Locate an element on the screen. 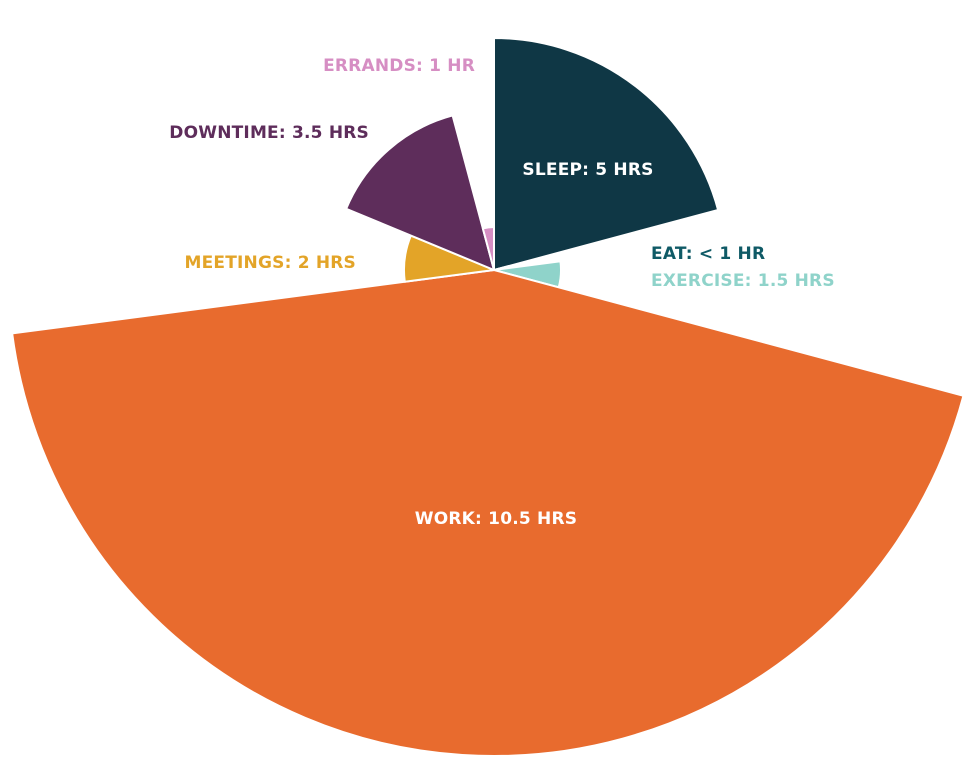  label-work: WORK: 10.5 HRS is located at coordinates (496, 519).